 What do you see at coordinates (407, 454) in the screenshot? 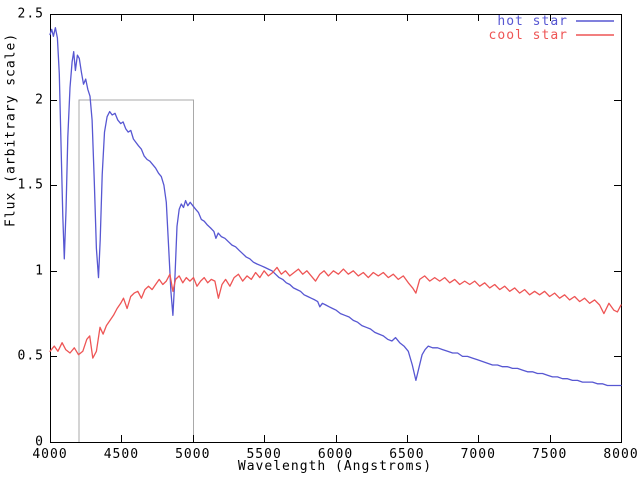
I see `x-tick-label: 6500` at bounding box center [407, 454].